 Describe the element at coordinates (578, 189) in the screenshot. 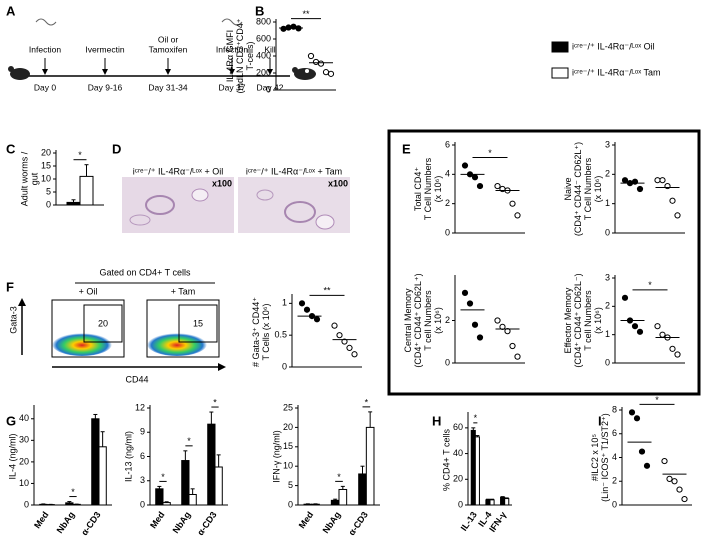

I see `y-axis-label: (CD4⁺ CD44⁻ CD62L⁺)` at that location.